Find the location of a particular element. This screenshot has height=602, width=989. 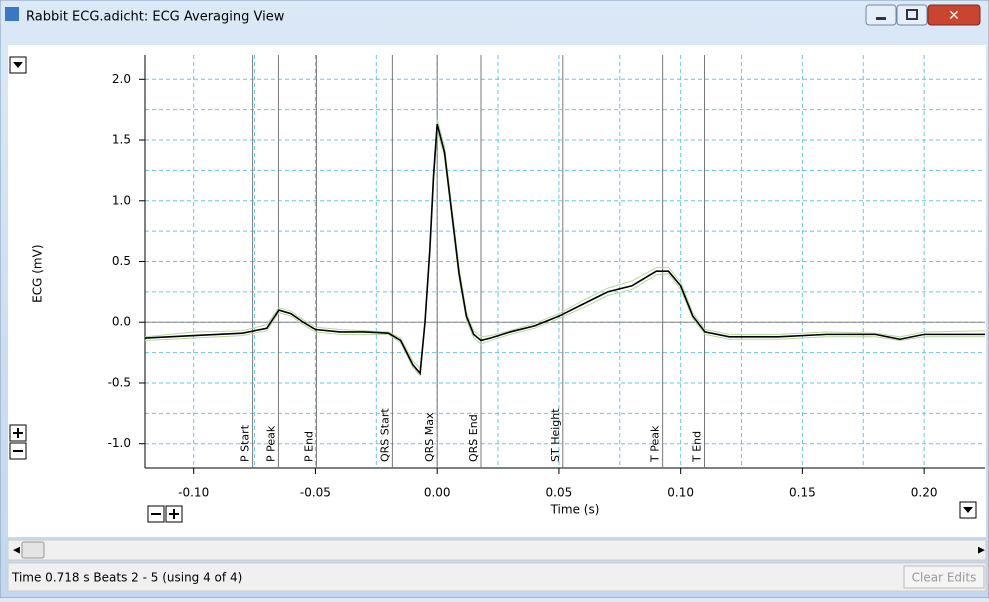

window-title: Rabbit ECG.adicht: ECG Averaging View is located at coordinates (155, 17).